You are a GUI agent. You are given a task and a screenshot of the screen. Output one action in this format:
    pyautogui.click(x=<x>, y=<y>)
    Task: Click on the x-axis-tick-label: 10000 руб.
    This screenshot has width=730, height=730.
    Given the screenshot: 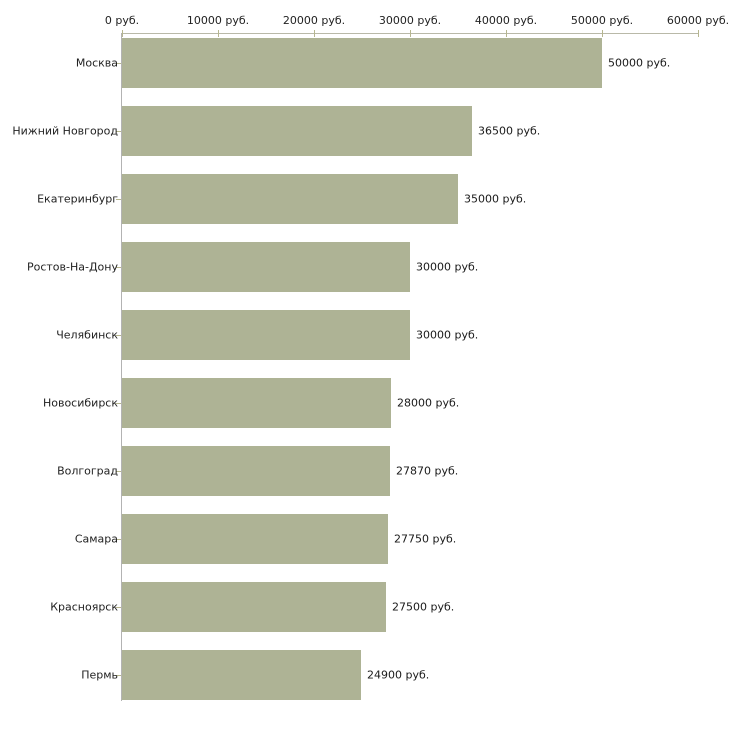 What is the action you would take?
    pyautogui.click(x=218, y=20)
    